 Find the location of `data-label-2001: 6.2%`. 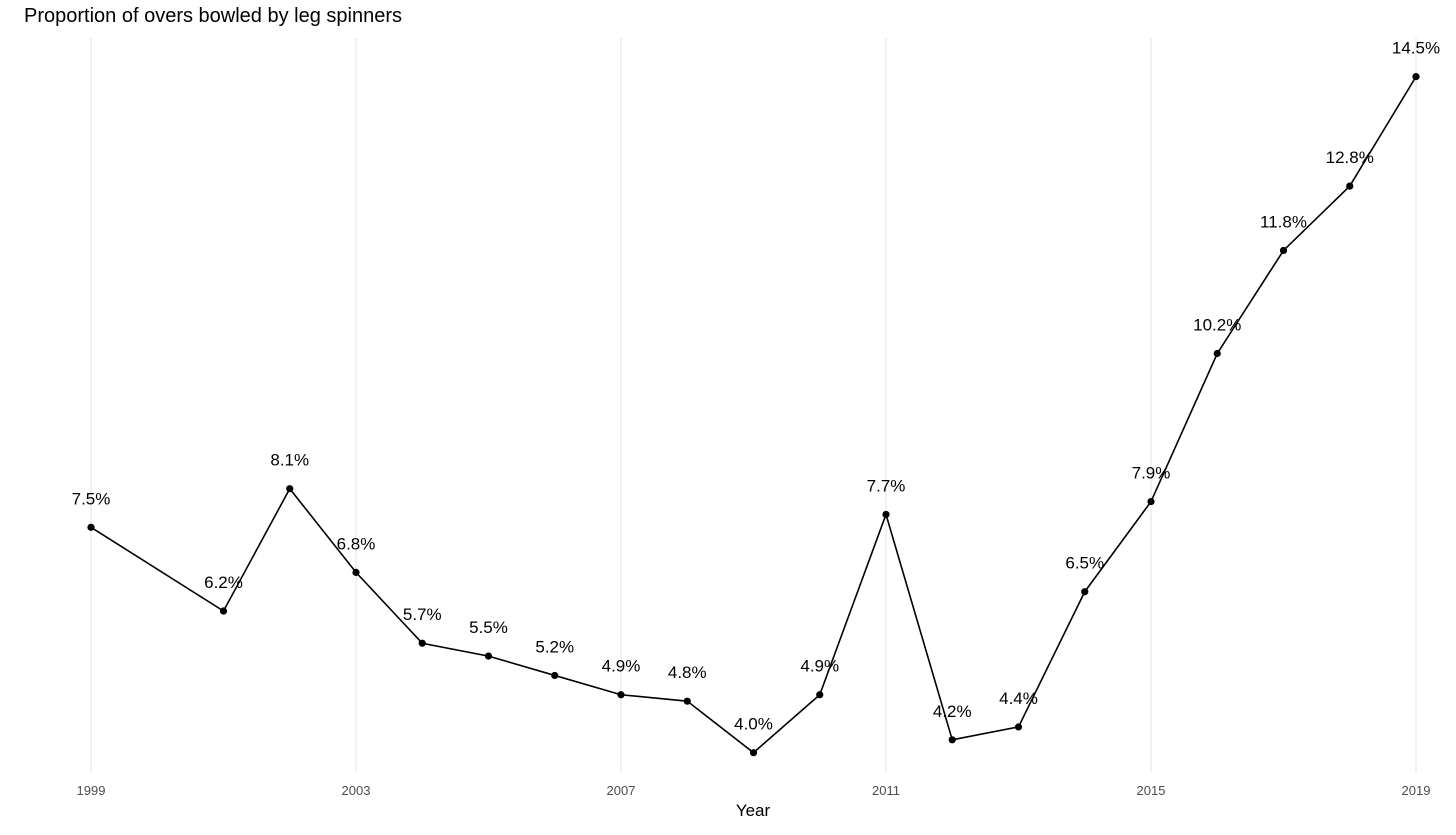

data-label-2001: 6.2% is located at coordinates (223, 582).